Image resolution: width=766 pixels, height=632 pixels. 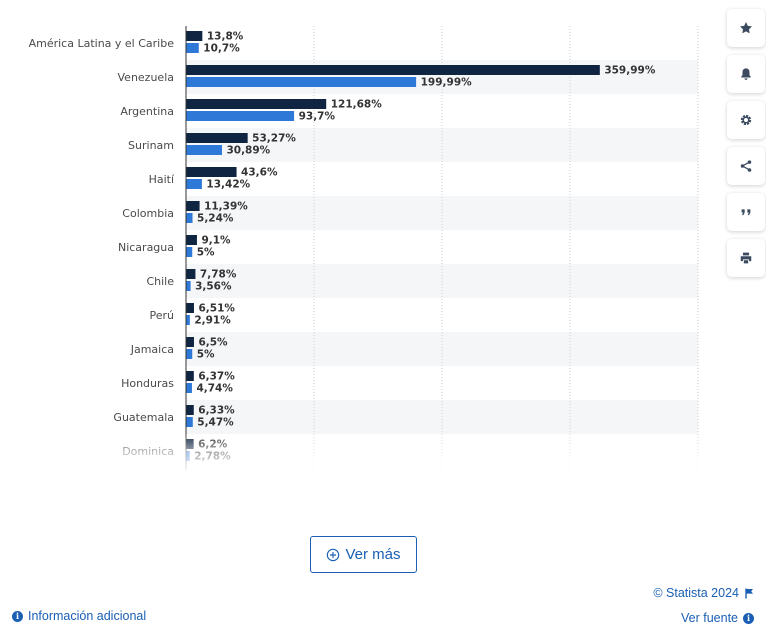 I want to click on data-label: 5,47%, so click(x=215, y=423).